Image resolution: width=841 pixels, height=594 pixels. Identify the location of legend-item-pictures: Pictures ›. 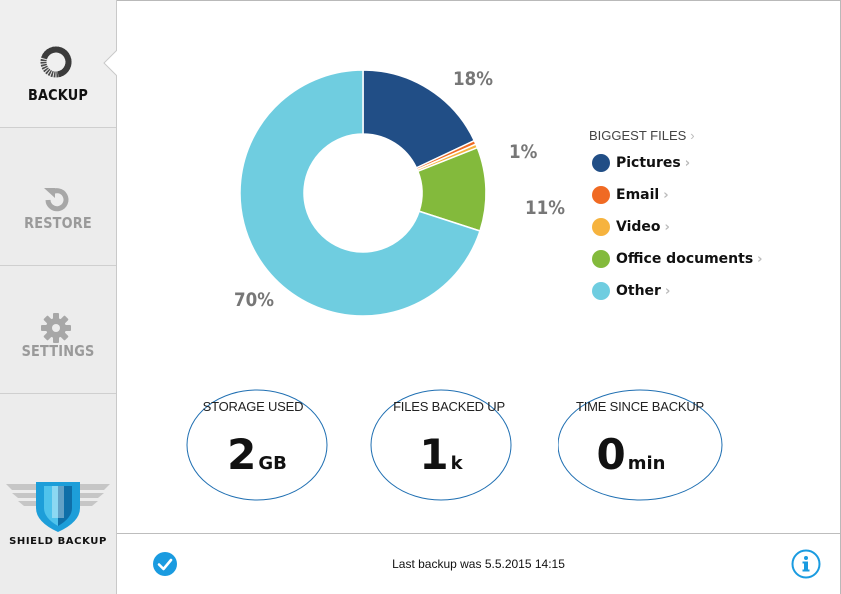
(689, 168).